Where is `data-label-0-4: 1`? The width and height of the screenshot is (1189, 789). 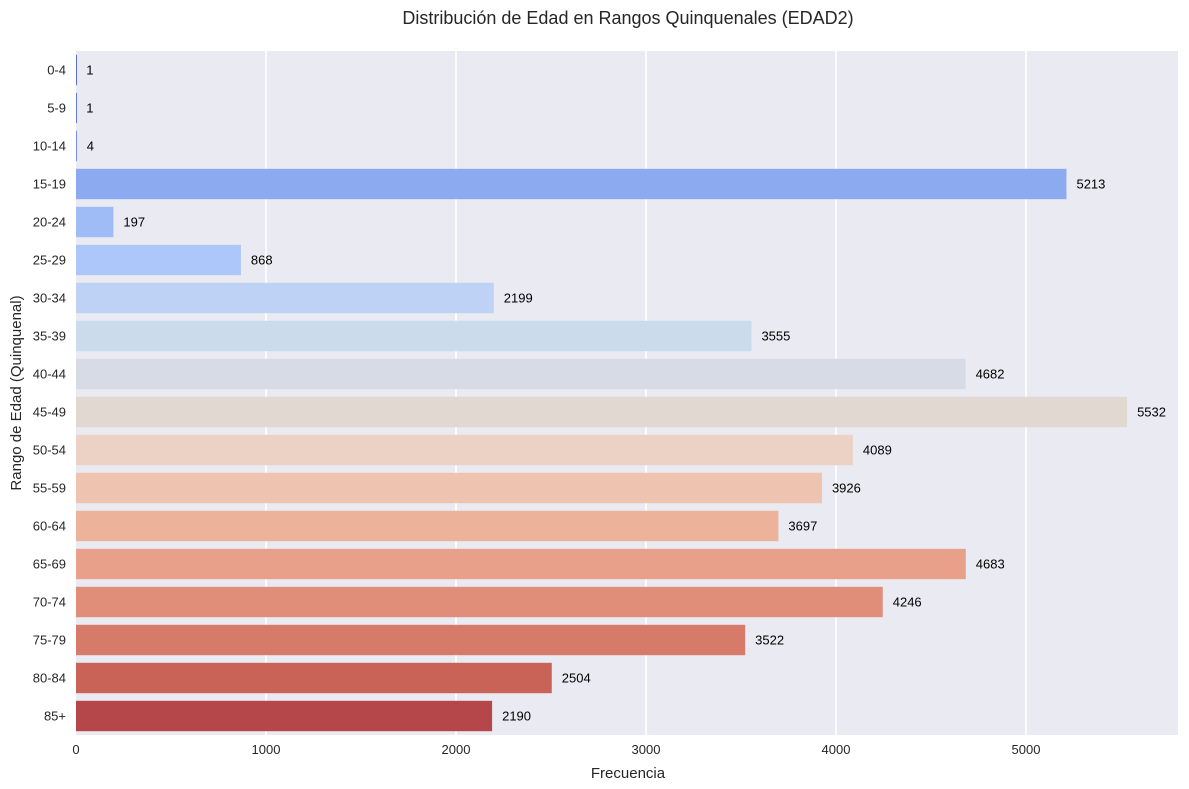
data-label-0-4: 1 is located at coordinates (89, 70).